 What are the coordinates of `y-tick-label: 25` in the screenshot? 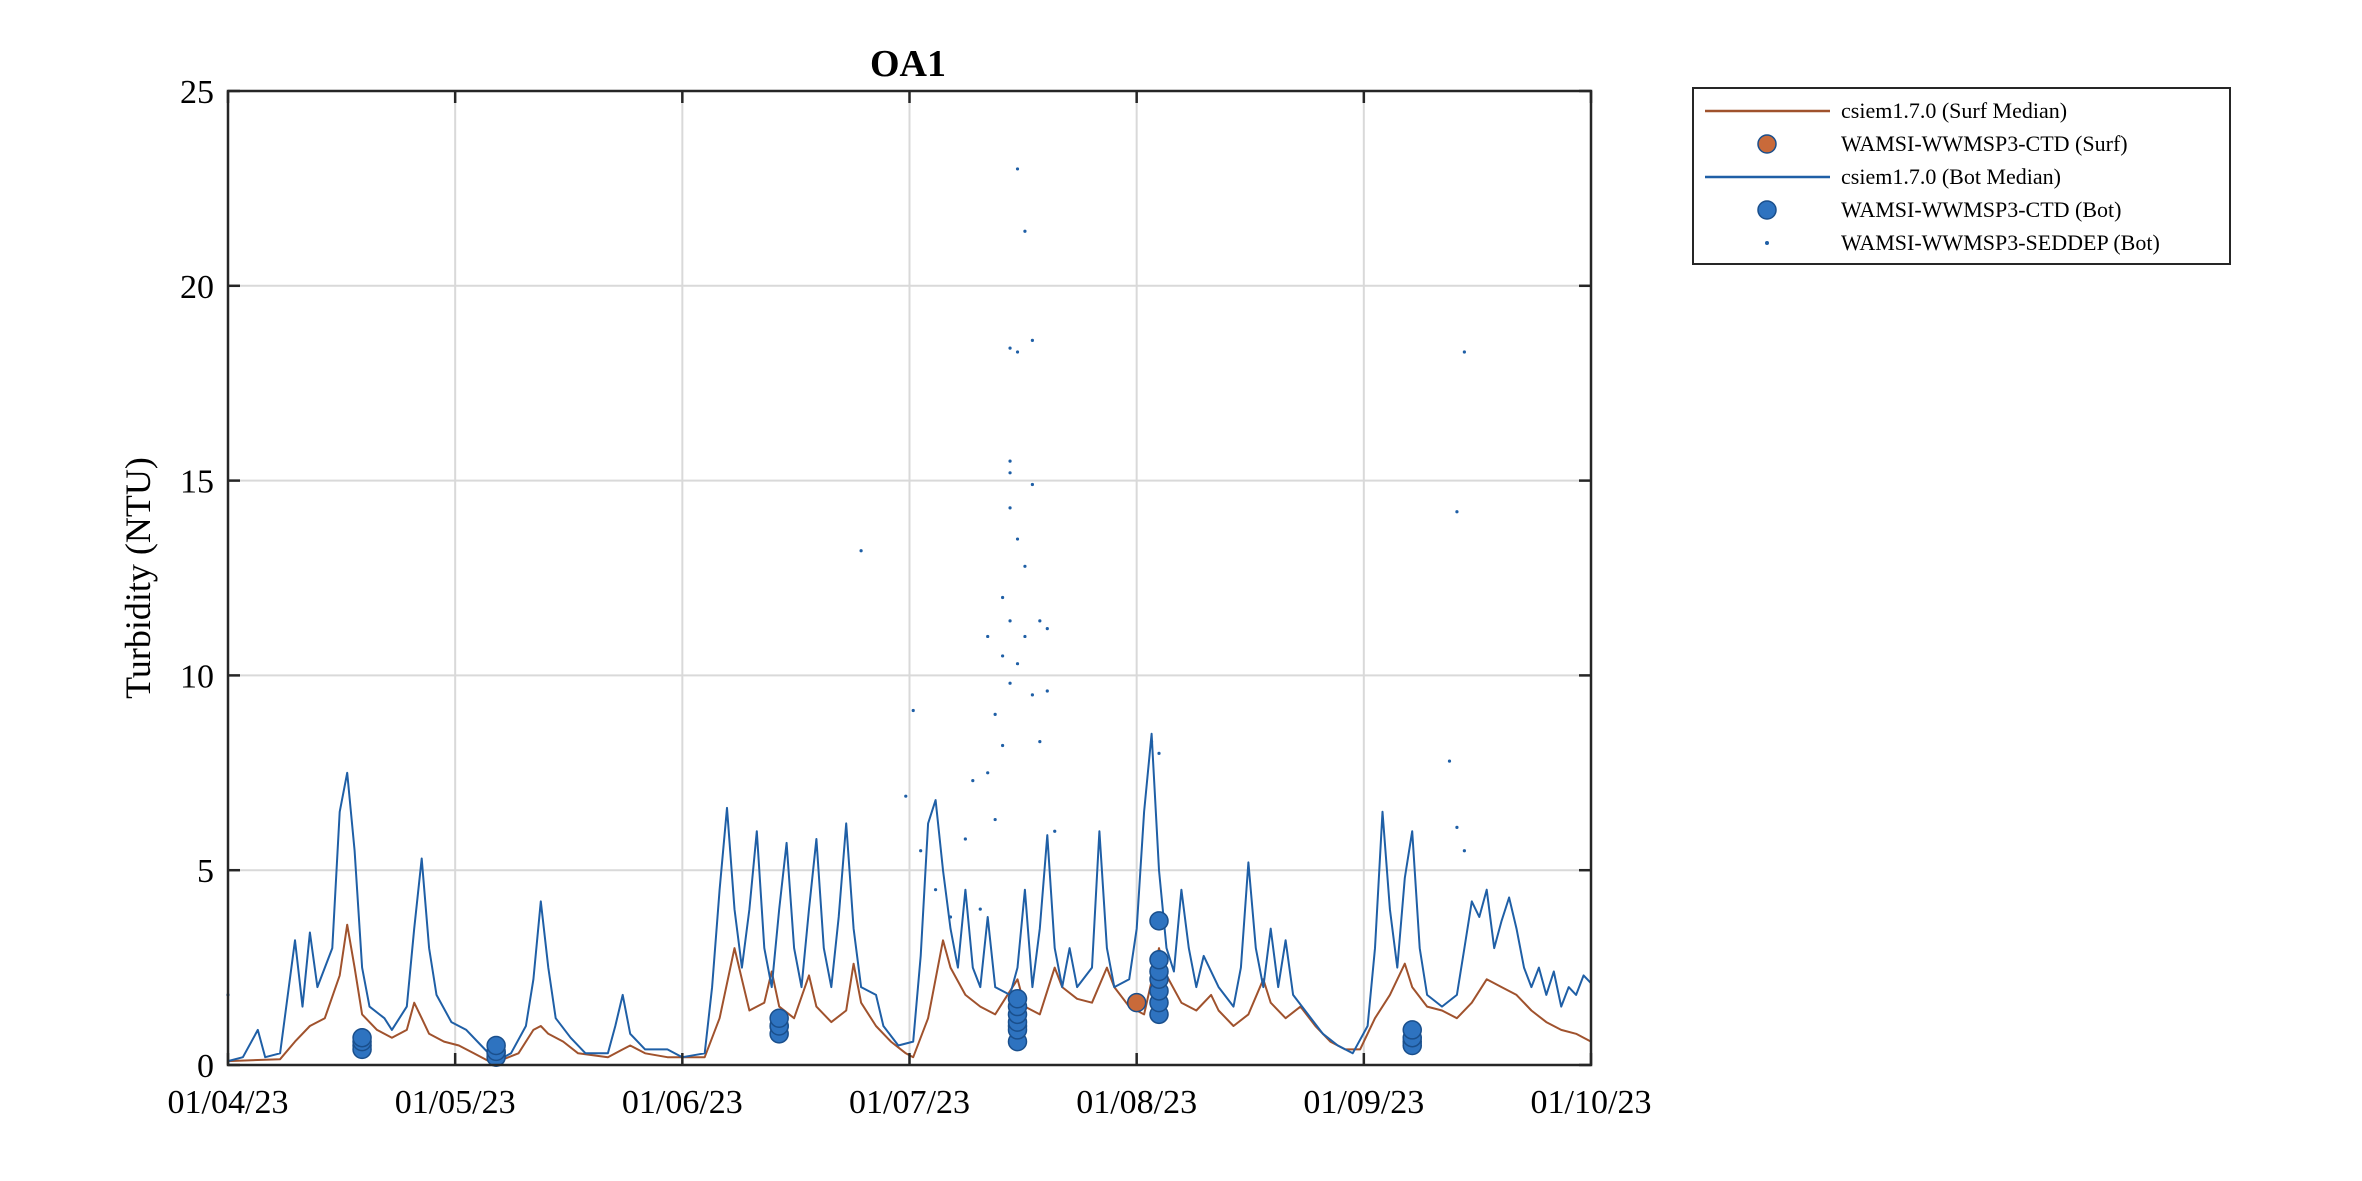 It's located at (197, 92).